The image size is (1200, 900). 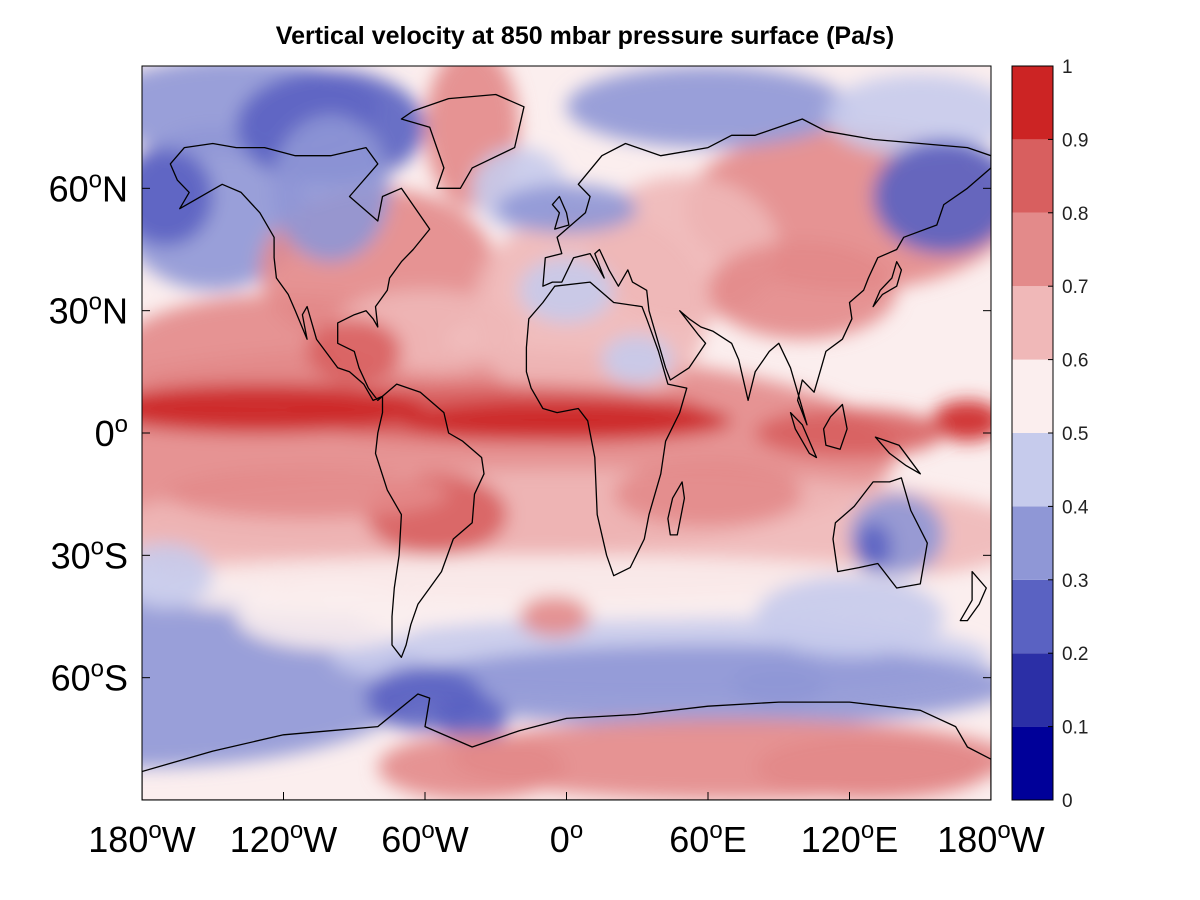 What do you see at coordinates (1067, 801) in the screenshot?
I see `colorbar-tick-label: 0` at bounding box center [1067, 801].